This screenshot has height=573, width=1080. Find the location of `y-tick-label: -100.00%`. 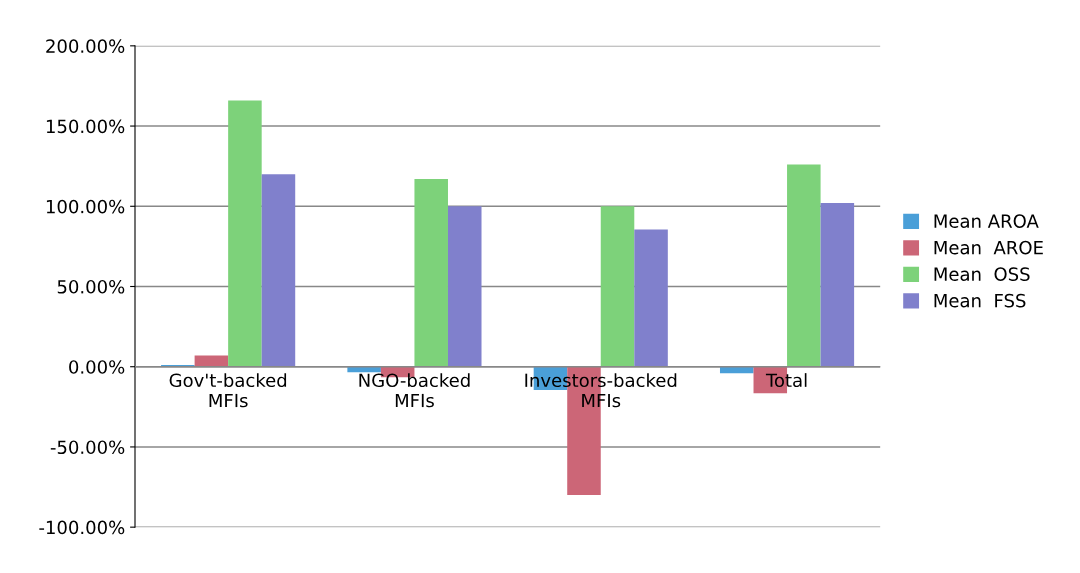

y-tick-label: -100.00% is located at coordinates (82, 527).